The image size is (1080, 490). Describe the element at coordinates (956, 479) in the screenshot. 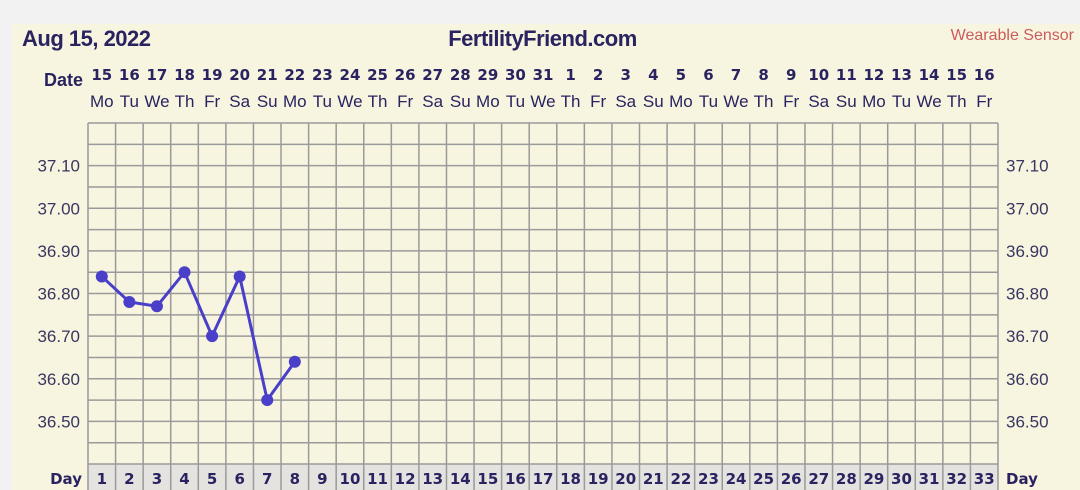

I see `day-number: 32` at that location.